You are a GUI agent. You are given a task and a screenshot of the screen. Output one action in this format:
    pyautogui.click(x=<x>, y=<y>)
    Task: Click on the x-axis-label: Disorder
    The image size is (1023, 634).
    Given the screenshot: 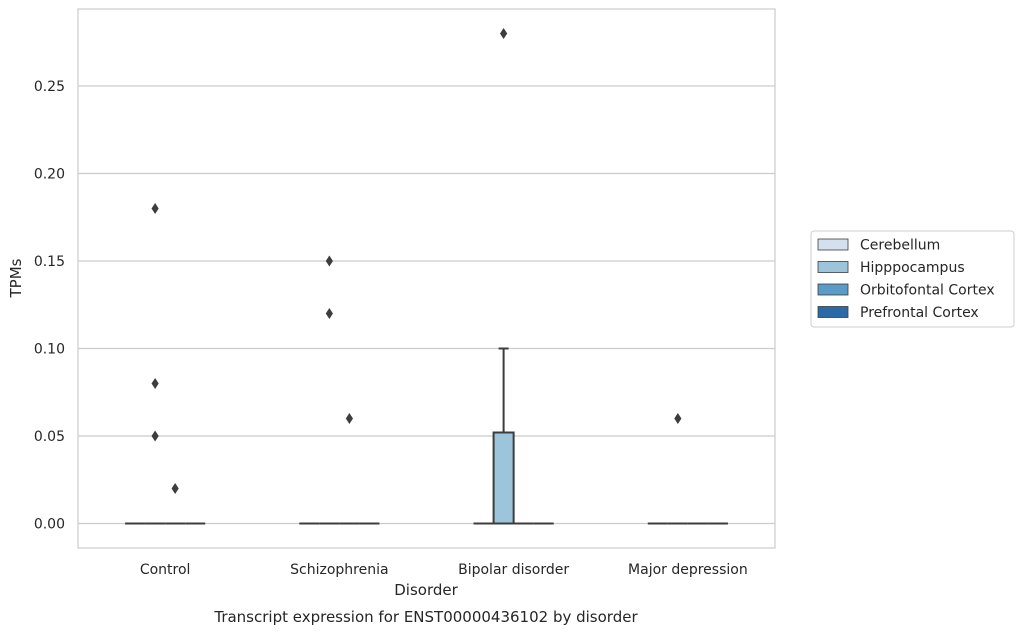 What is the action you would take?
    pyautogui.click(x=426, y=590)
    